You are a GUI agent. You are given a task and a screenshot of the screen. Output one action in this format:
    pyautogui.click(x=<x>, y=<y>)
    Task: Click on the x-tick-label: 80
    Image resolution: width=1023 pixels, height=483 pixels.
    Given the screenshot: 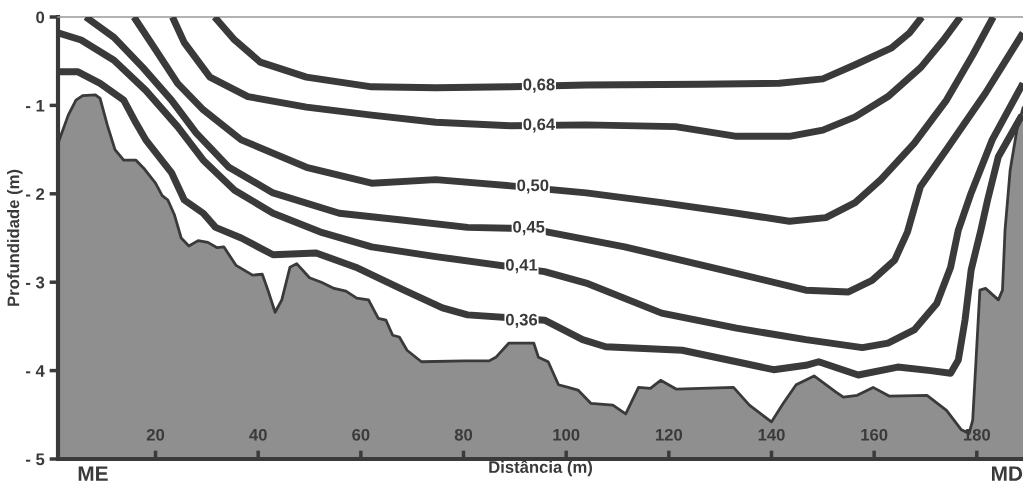 What is the action you would take?
    pyautogui.click(x=463, y=434)
    